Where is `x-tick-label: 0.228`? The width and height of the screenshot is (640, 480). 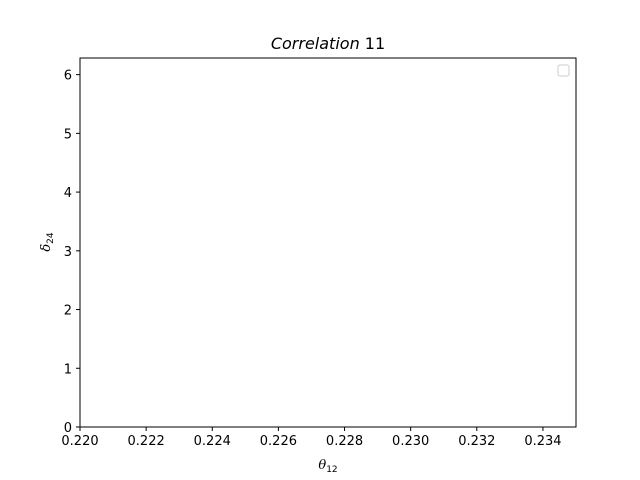 x-tick-label: 0.228 is located at coordinates (344, 441).